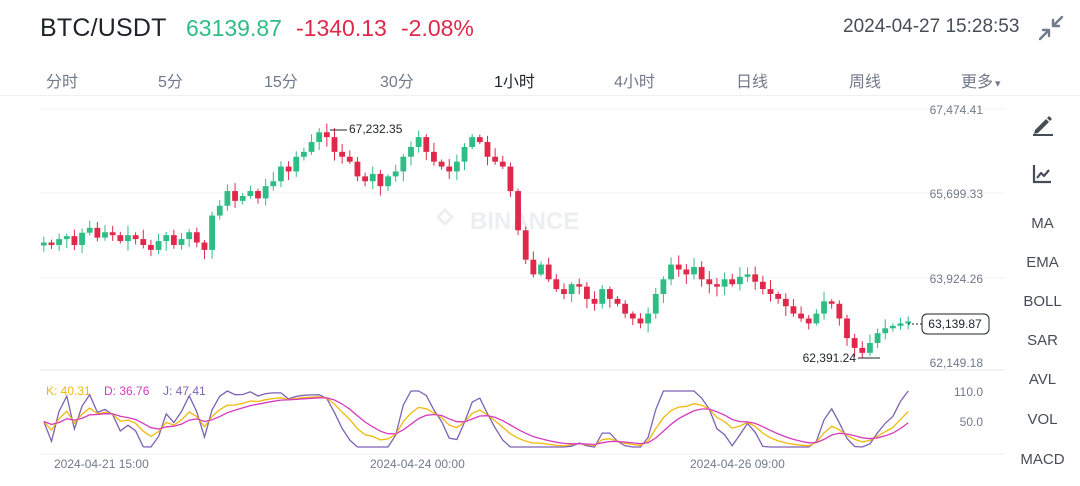 The image size is (1080, 486). I want to click on kdj-lines, so click(476, 419).